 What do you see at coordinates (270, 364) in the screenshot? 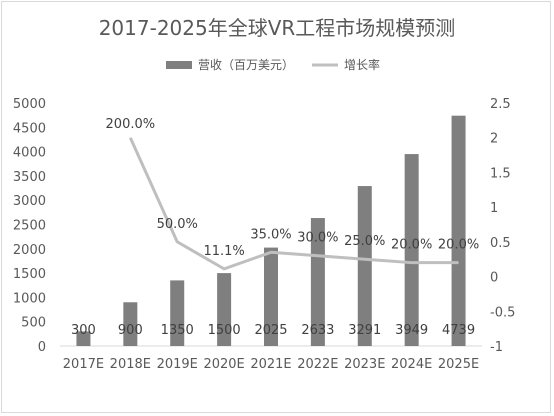
I see `x-tick-label: 2021E` at bounding box center [270, 364].